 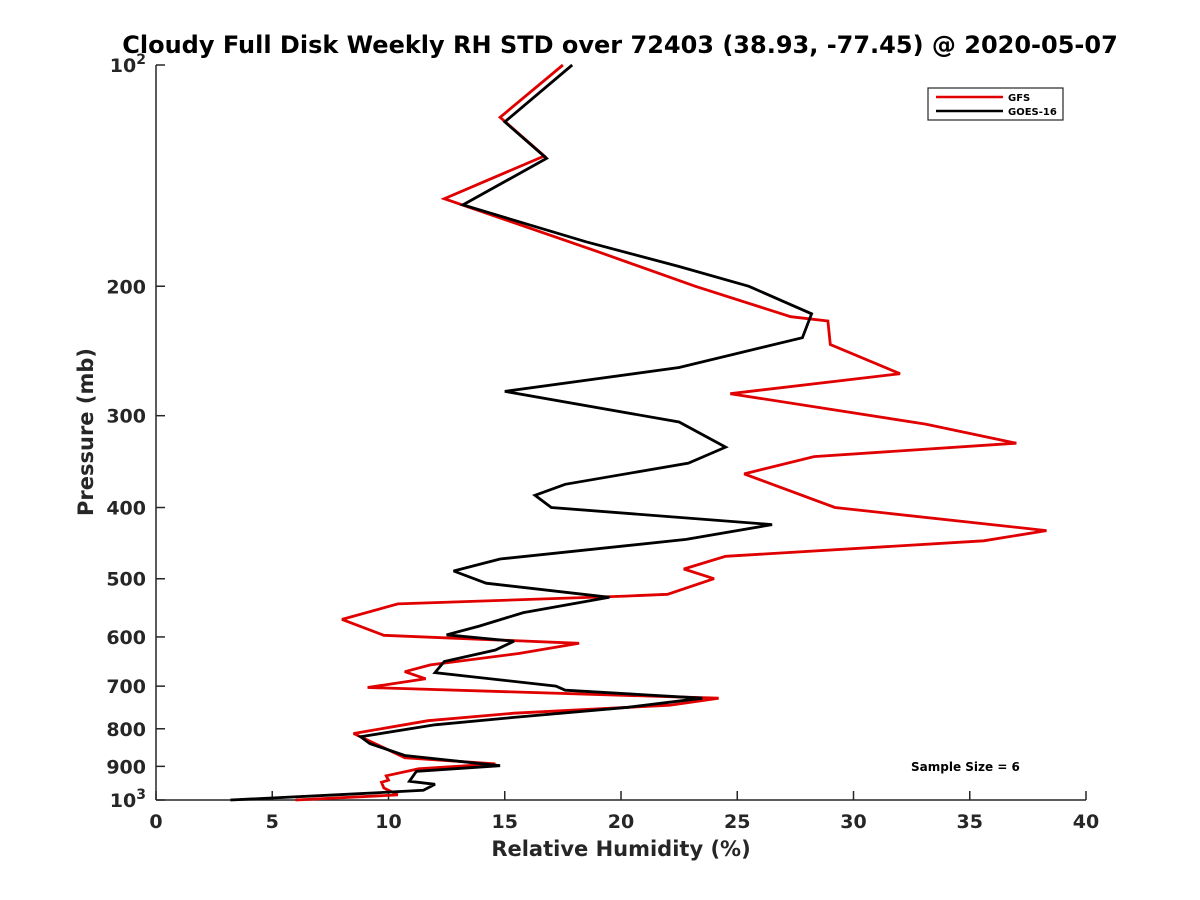 I want to click on y-tick-label: 10², so click(x=128, y=64).